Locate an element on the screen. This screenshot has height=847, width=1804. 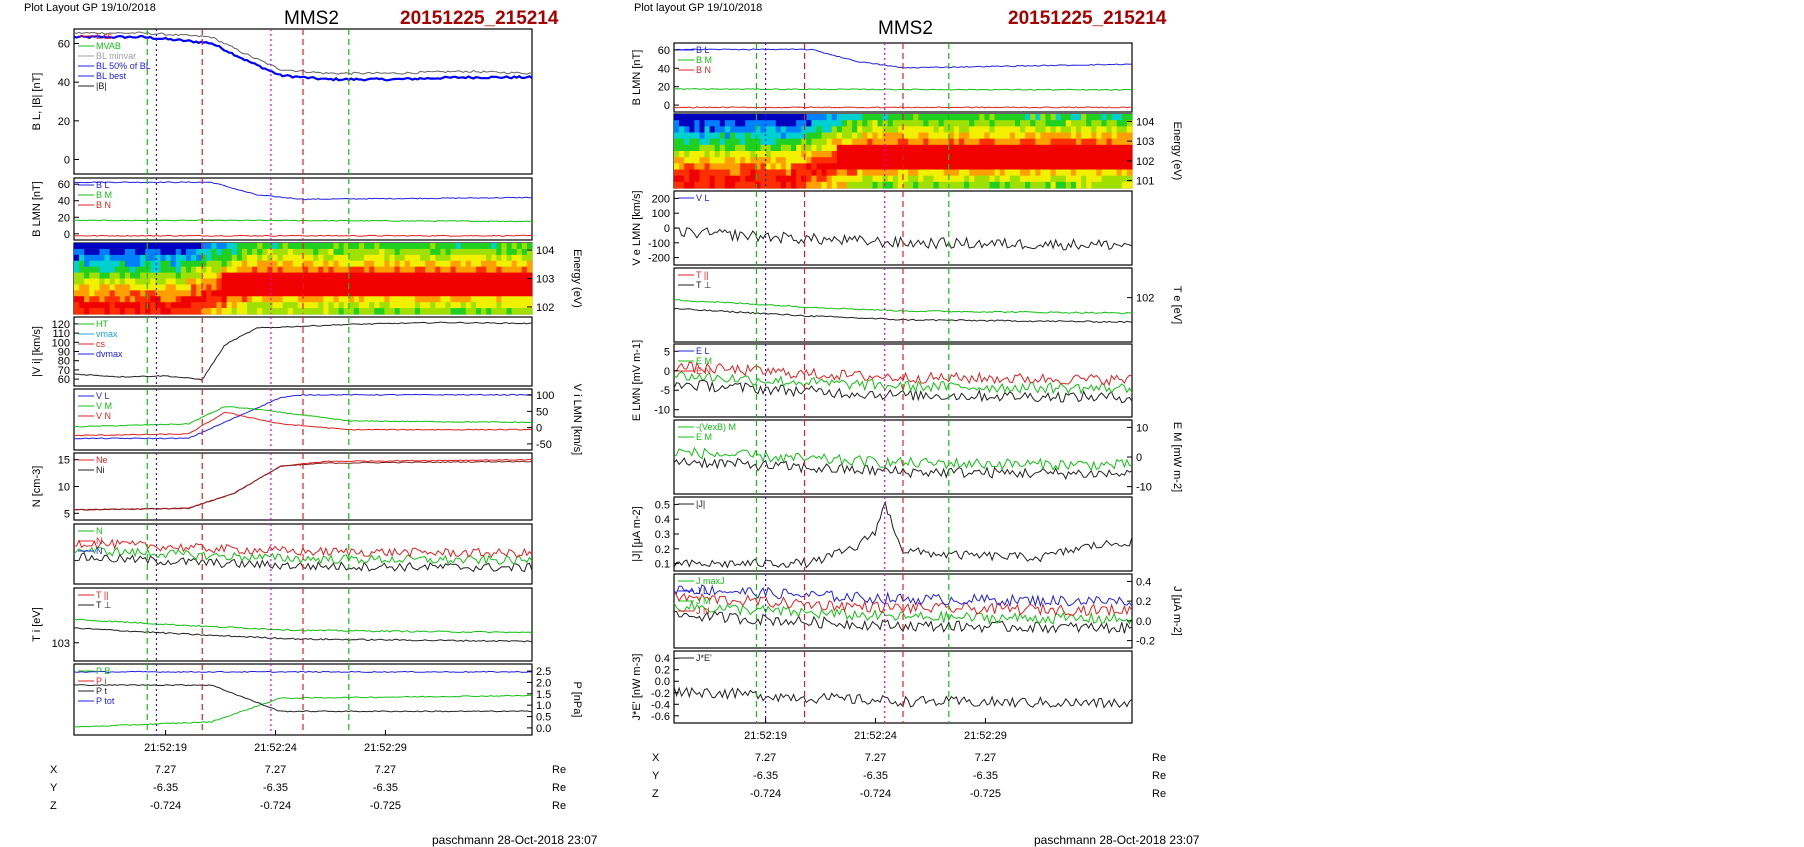
right-ytick-label: 10 is located at coordinates (1142, 428).